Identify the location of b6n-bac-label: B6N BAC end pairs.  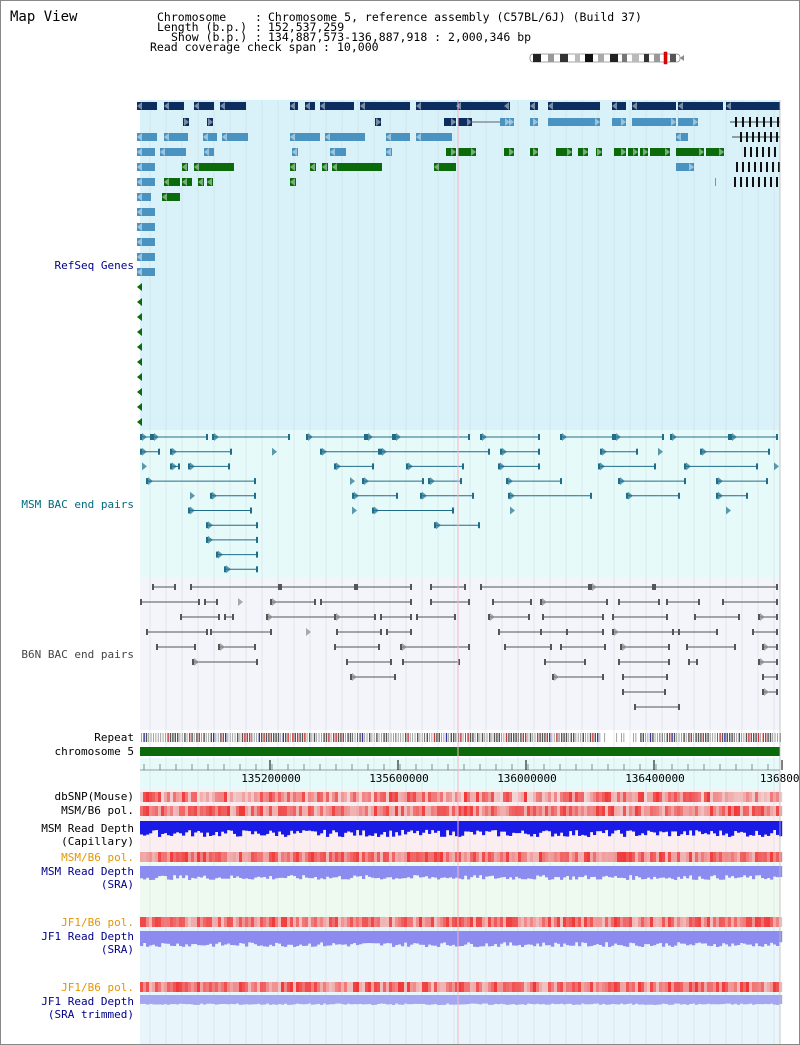
(77, 654).